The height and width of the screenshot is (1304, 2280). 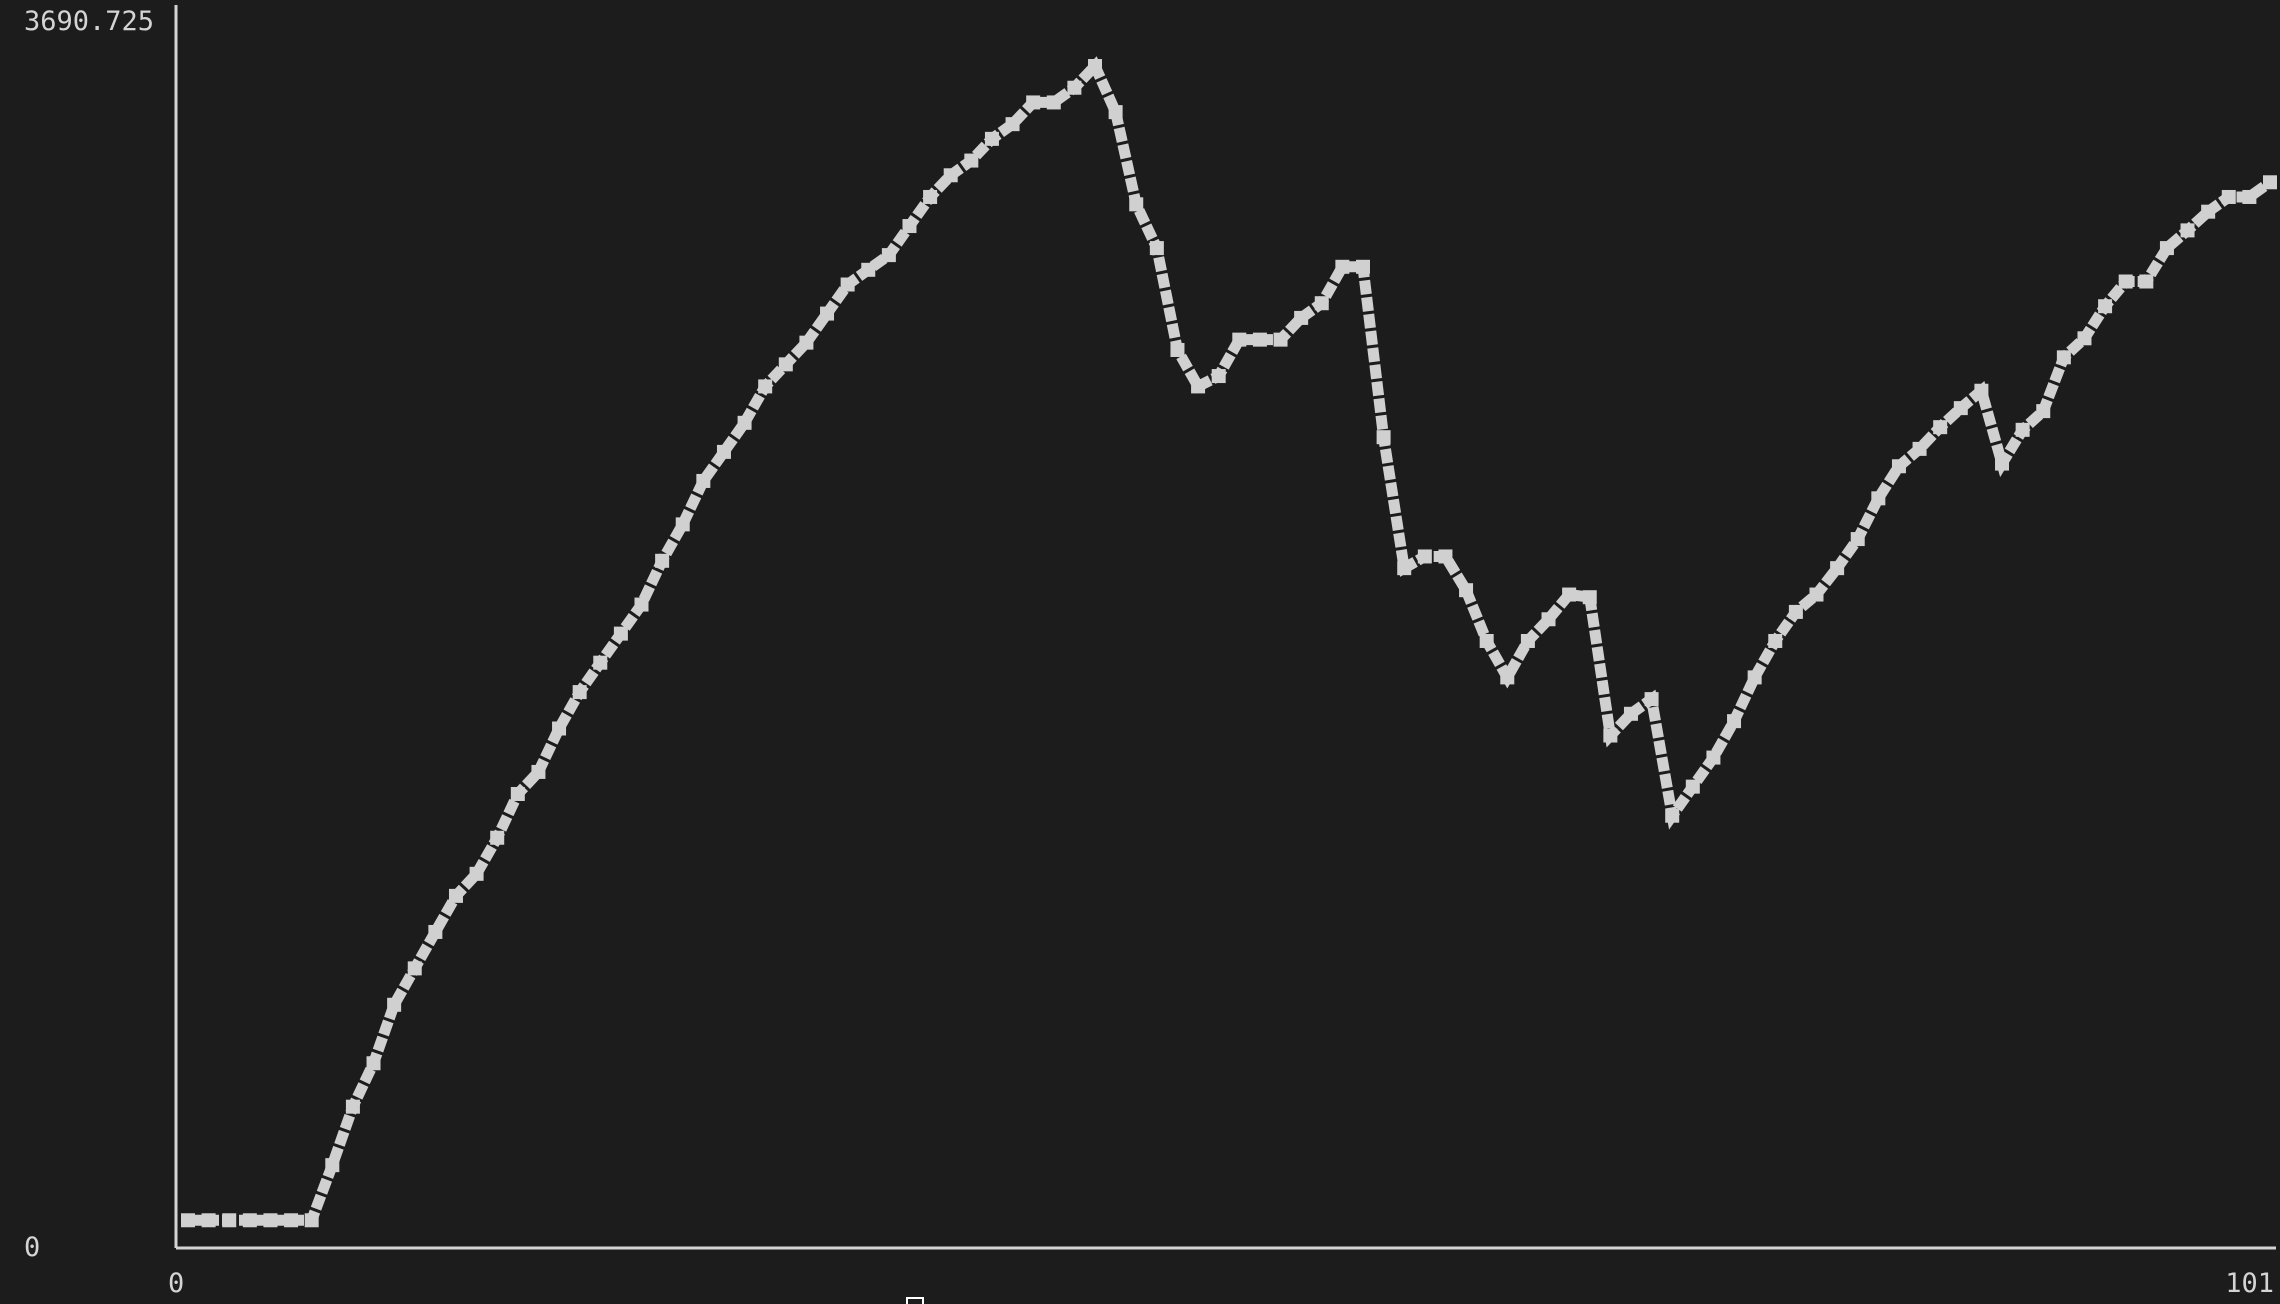 I want to click on y-tick-label-top: 3690.725, so click(x=89, y=21).